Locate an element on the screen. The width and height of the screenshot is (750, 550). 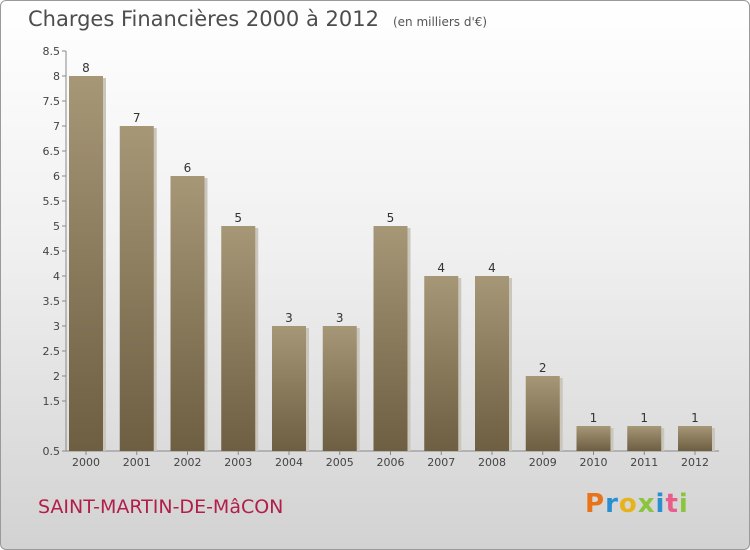
data-label: 7 is located at coordinates (137, 118).